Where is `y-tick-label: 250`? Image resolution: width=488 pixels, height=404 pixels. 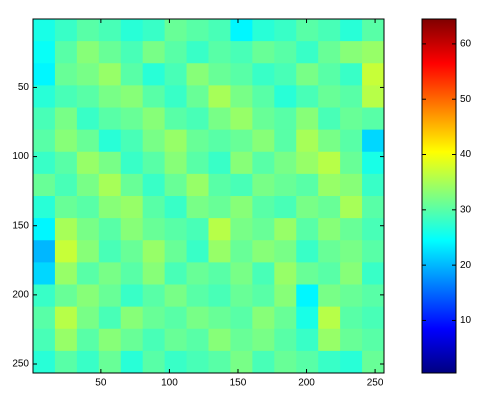 y-tick-label: 250 is located at coordinates (20, 364).